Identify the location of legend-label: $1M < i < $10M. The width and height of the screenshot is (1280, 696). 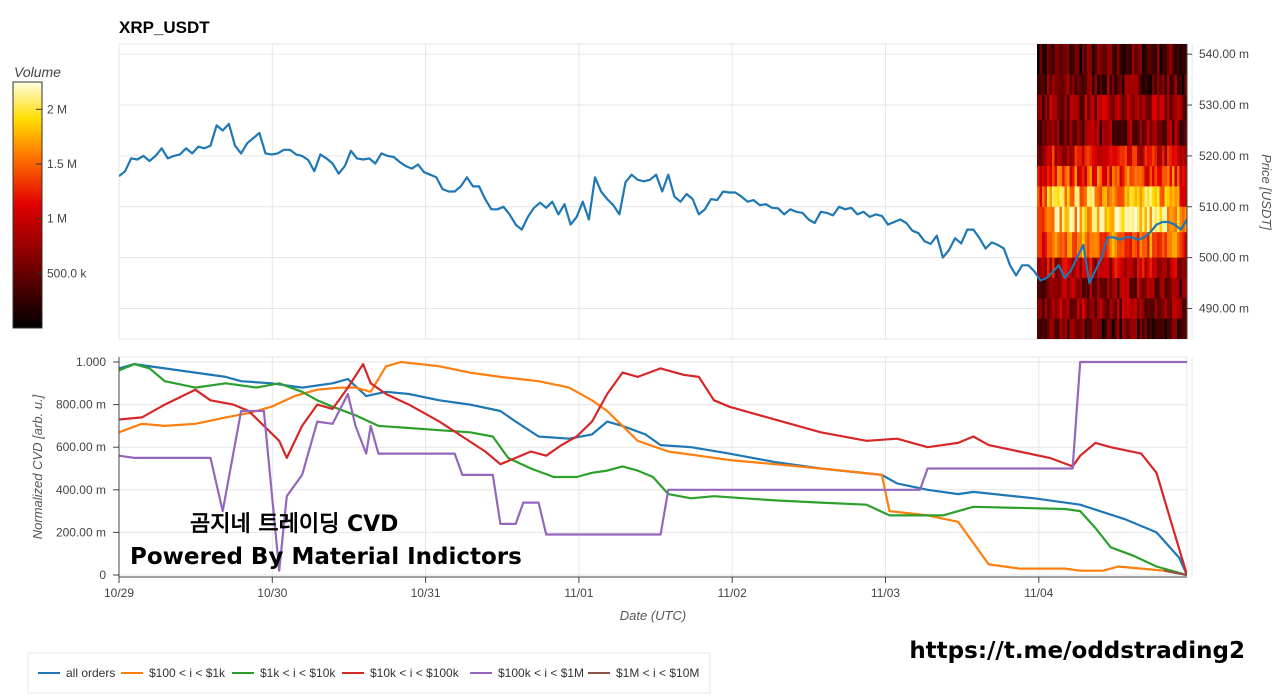
(657, 673).